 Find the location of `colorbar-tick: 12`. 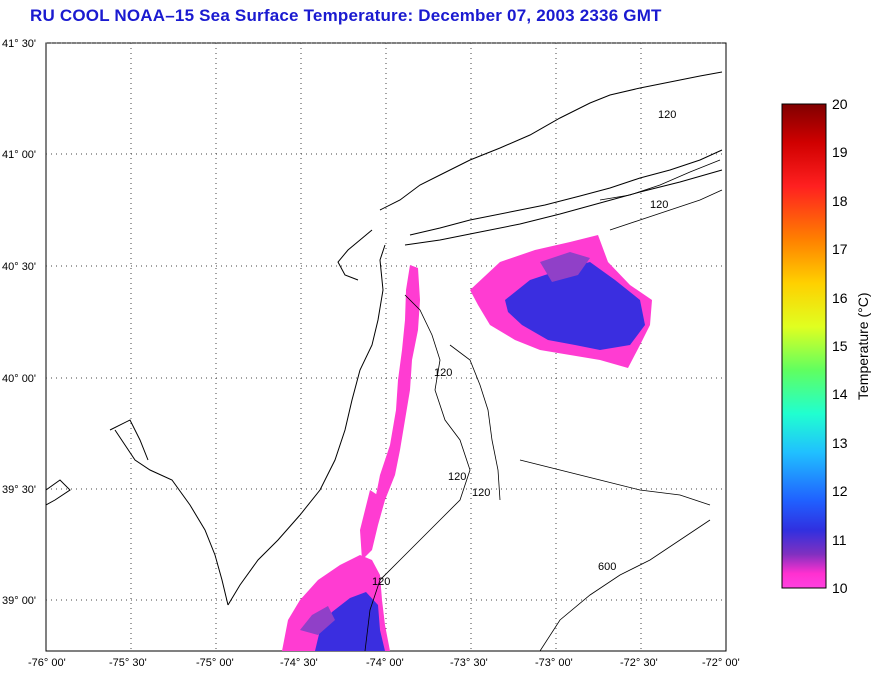

colorbar-tick: 12 is located at coordinates (840, 491).